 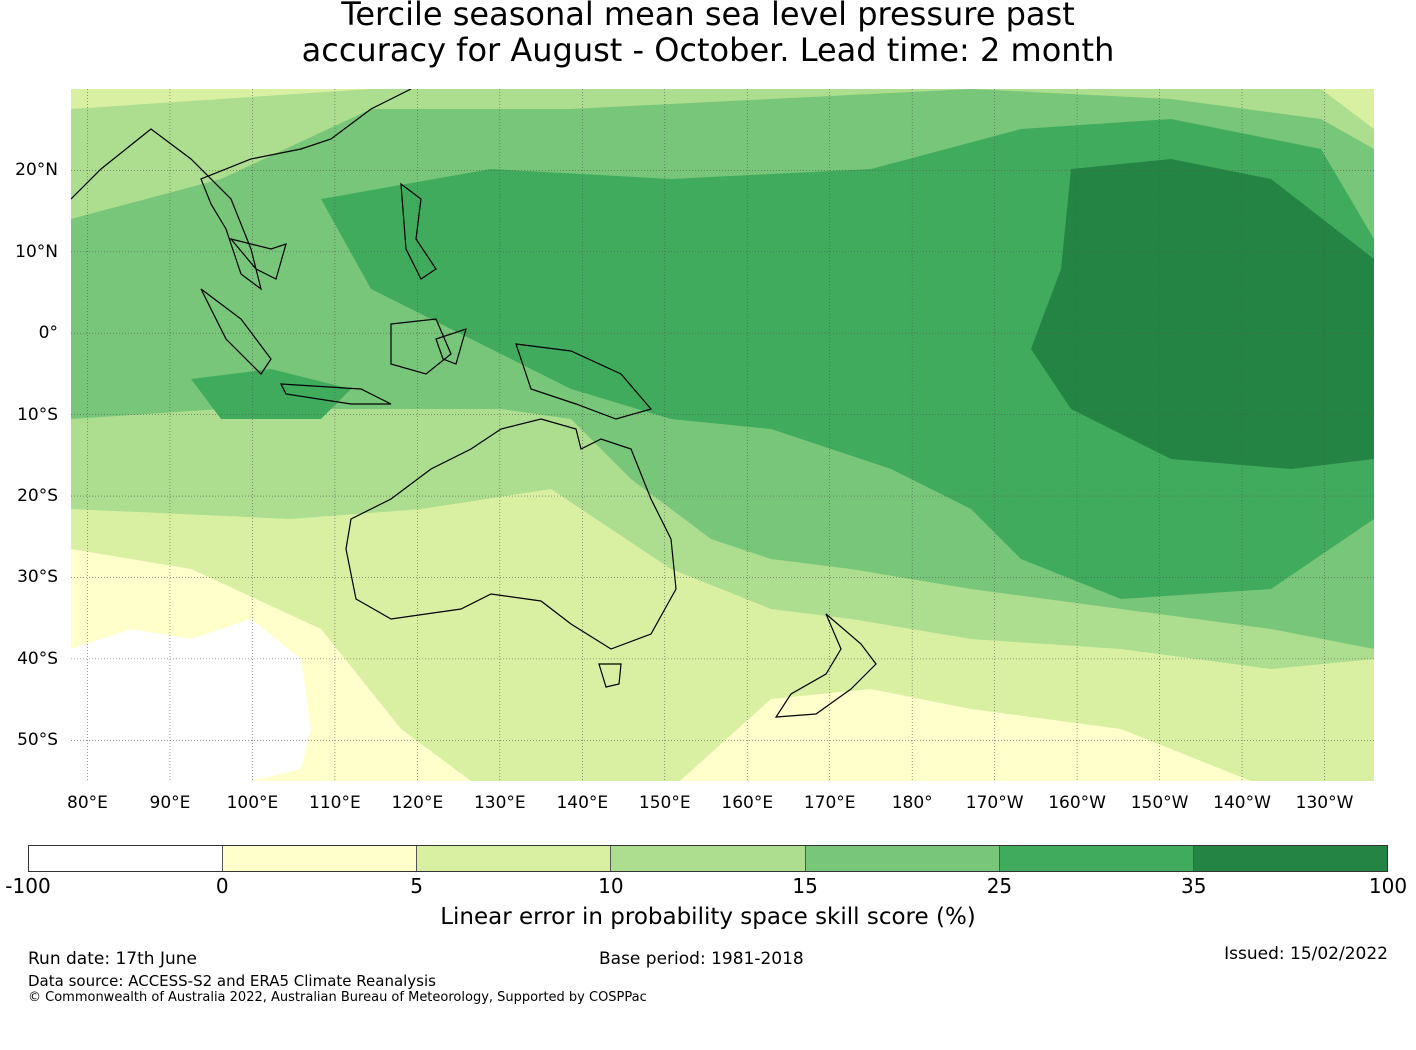 What do you see at coordinates (417, 803) in the screenshot?
I see `longitude-label: 120°E` at bounding box center [417, 803].